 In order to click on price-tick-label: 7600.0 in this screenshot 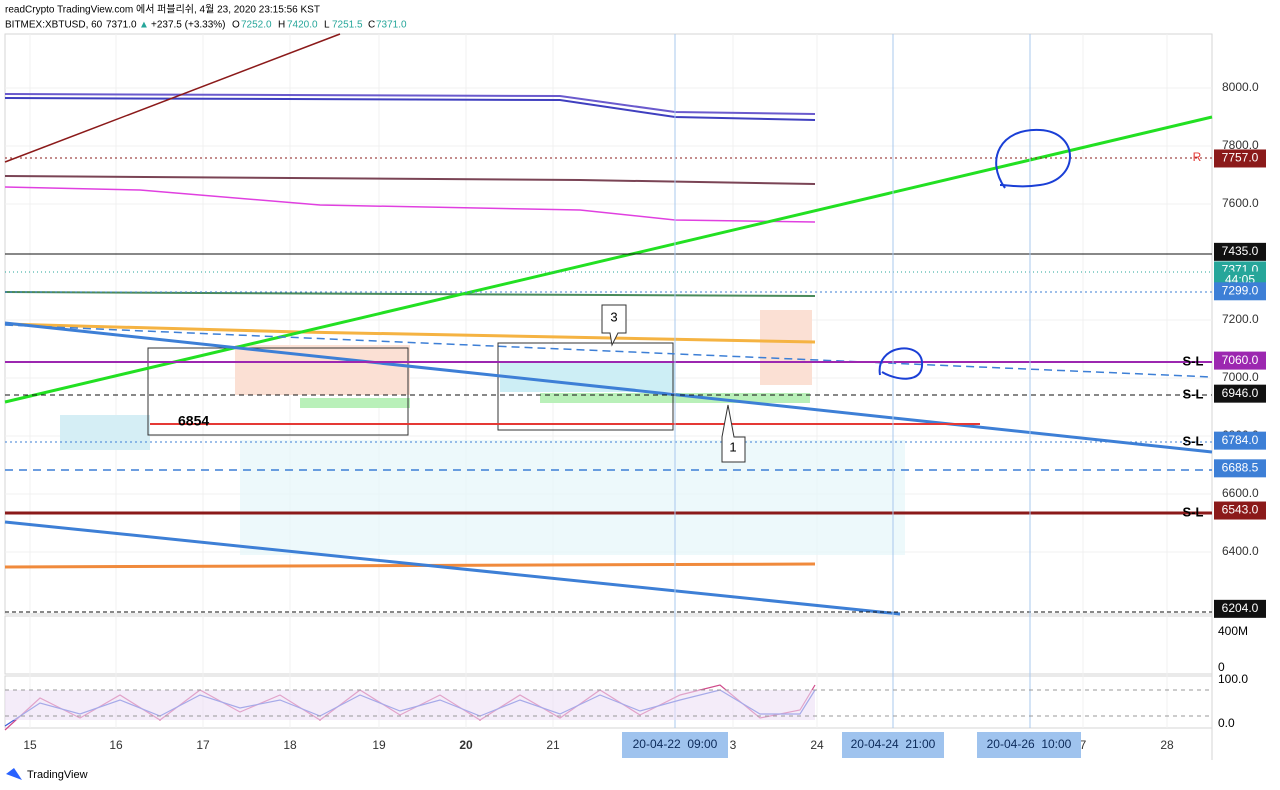, I will do `click(1240, 203)`.